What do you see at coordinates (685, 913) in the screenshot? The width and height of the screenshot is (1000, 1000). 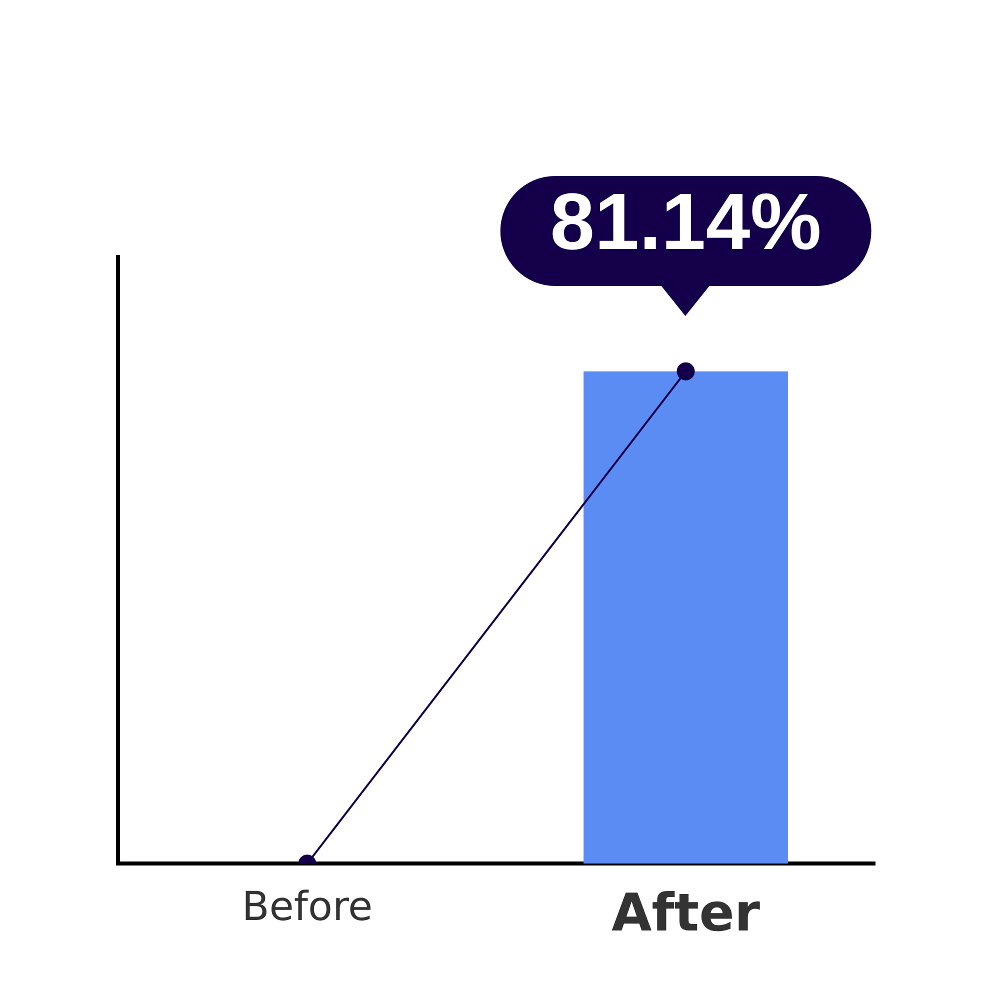 I see `x-tick-label: After` at bounding box center [685, 913].